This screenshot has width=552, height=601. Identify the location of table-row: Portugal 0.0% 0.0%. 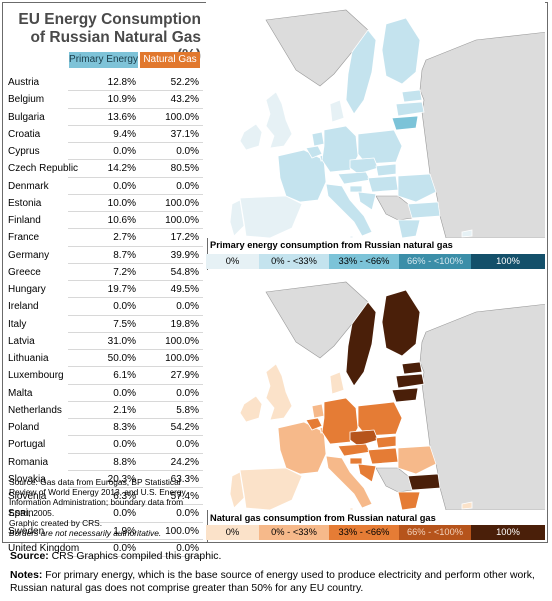
(105, 445).